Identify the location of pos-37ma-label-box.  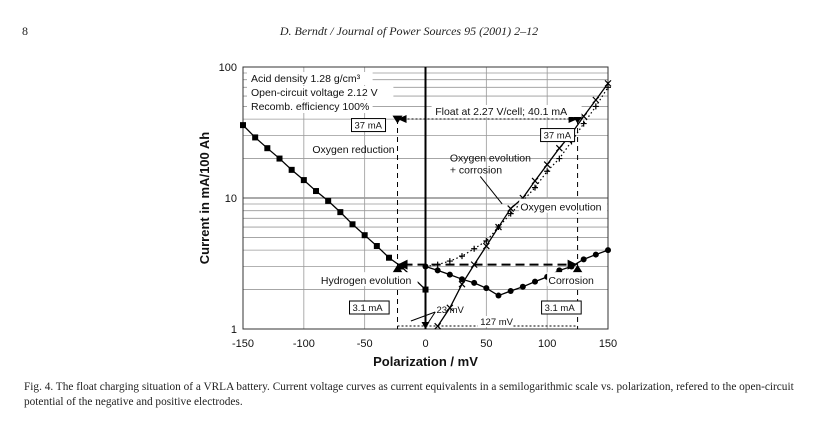
(558, 135).